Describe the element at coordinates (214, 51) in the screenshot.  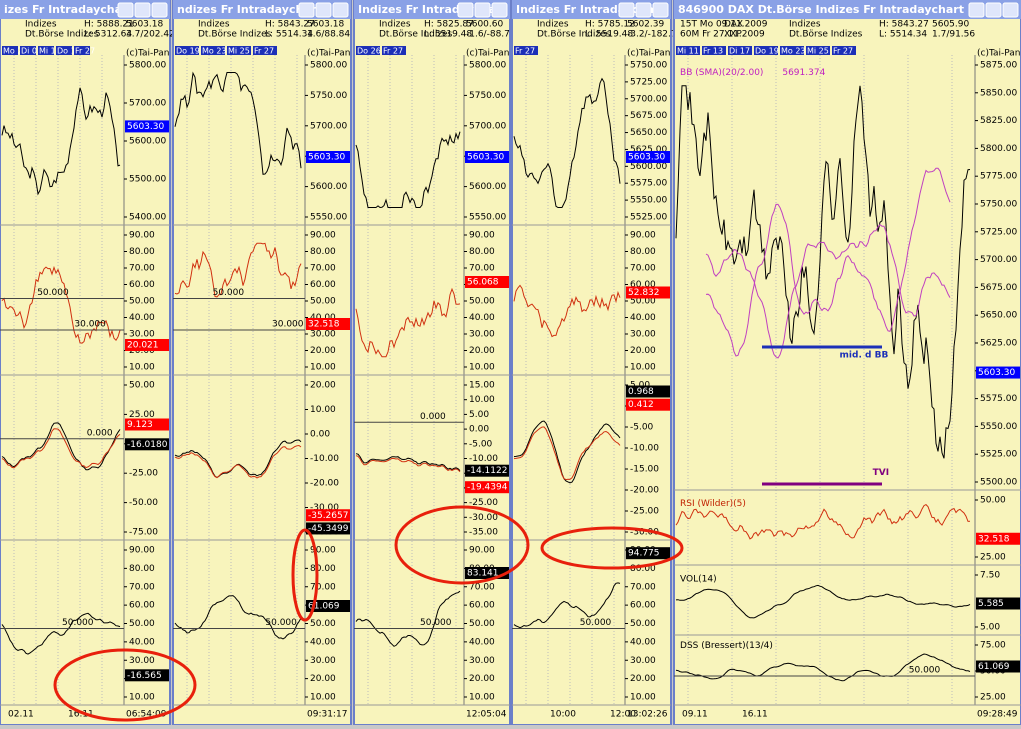
I see `date-label: Mo 23` at that location.